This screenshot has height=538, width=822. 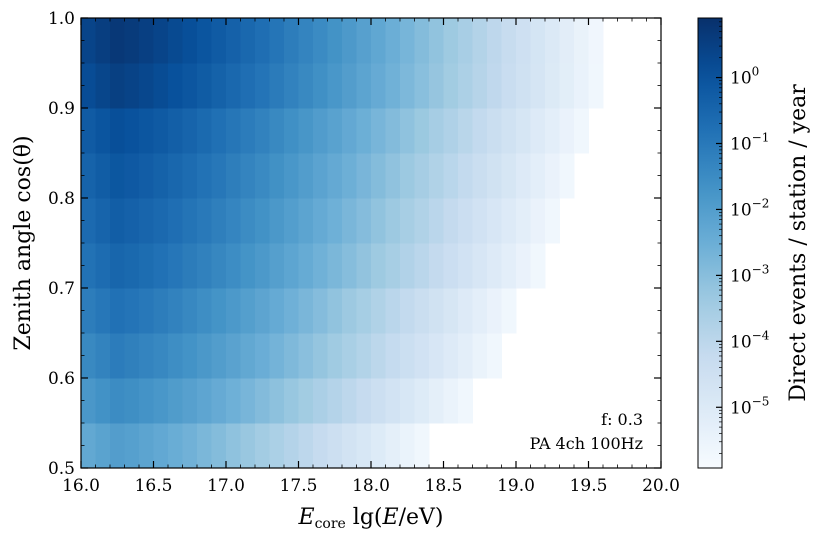 I want to click on colorbar-tick-label: 10⁻¹, so click(x=749, y=142).